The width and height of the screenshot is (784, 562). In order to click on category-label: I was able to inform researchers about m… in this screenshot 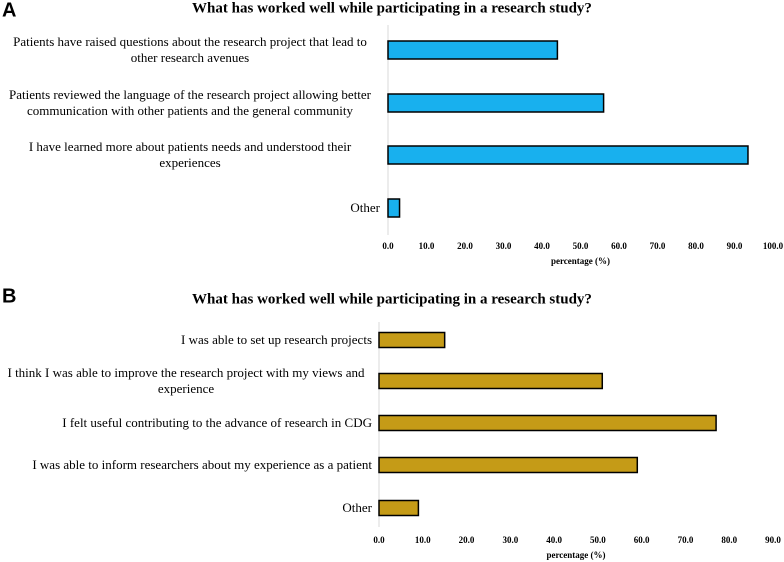, I will do `click(186, 465)`.